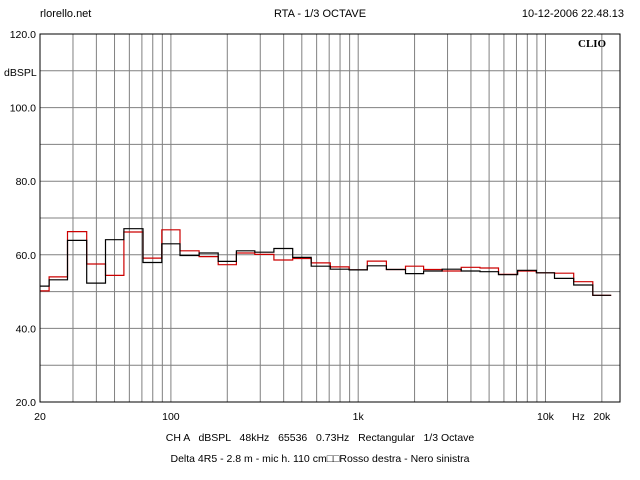 The width and height of the screenshot is (640, 480). Describe the element at coordinates (23, 109) in the screenshot. I see `y-tick-label: 100.0` at that location.